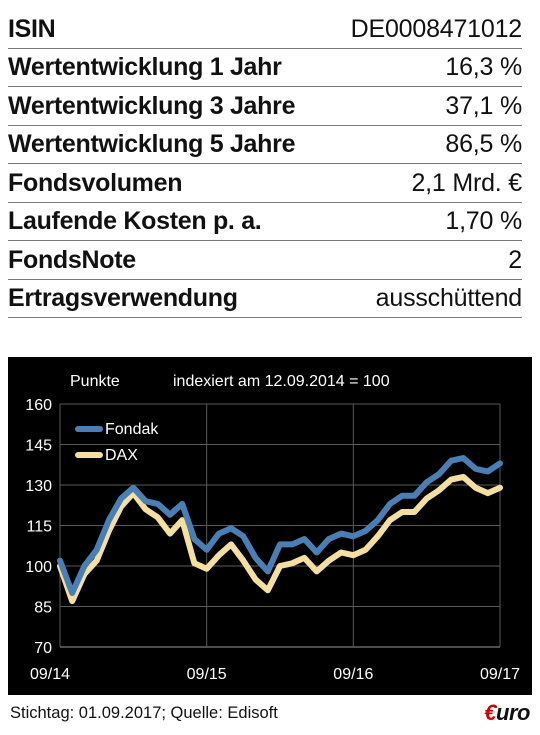  Describe the element at coordinates (466, 182) in the screenshot. I see `fact-value: 2,1 Mrd. €` at that location.